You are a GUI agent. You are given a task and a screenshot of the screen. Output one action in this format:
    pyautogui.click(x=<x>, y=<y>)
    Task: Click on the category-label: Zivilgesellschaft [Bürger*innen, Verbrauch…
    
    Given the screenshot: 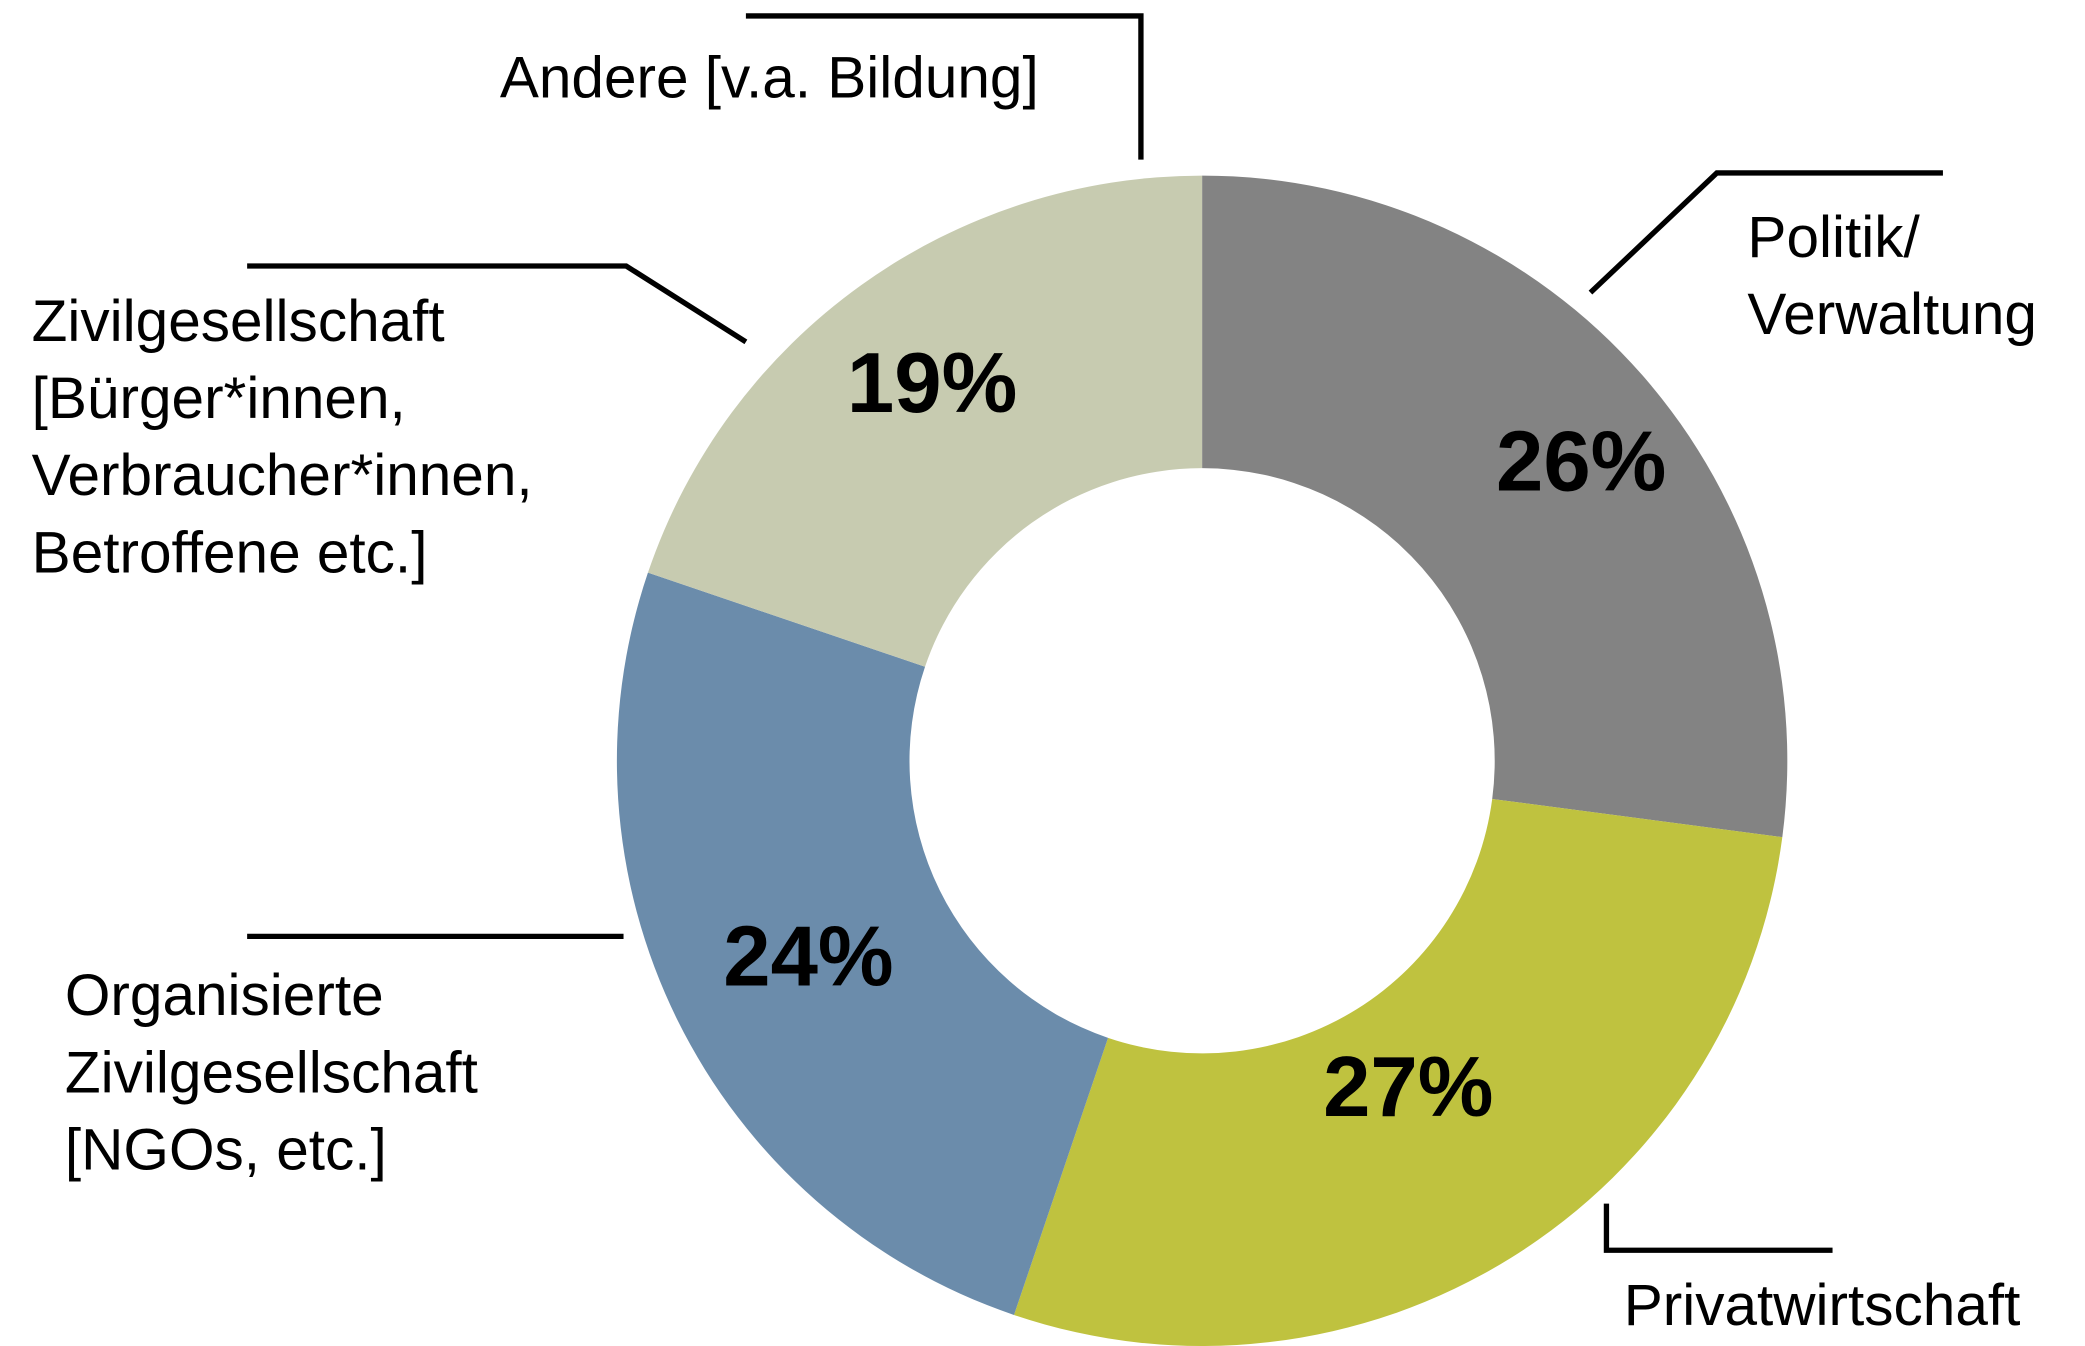 What is the action you would take?
    pyautogui.click(x=282, y=437)
    